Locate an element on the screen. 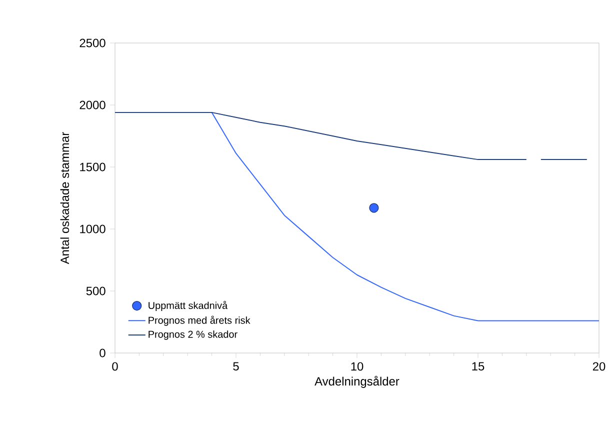  x-tick-label: 10 is located at coordinates (357, 366).